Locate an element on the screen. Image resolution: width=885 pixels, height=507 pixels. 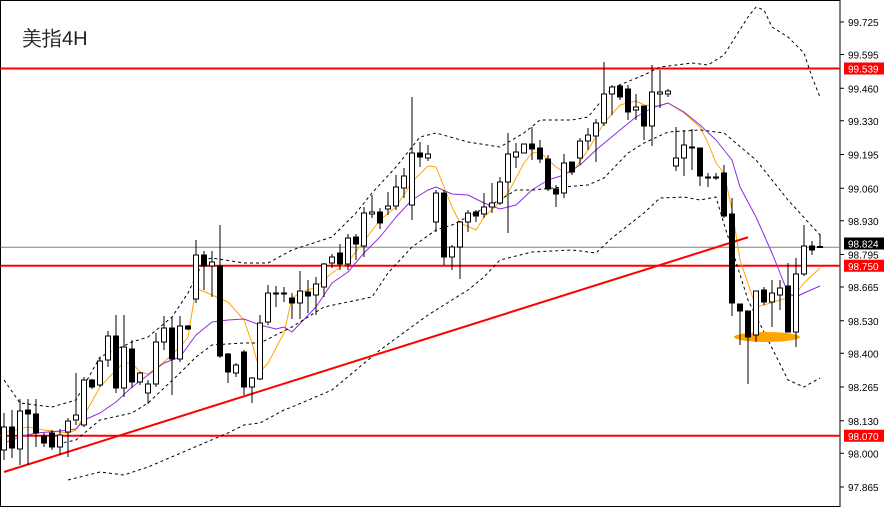
ref-label: 98.070 is located at coordinates (863, 437).